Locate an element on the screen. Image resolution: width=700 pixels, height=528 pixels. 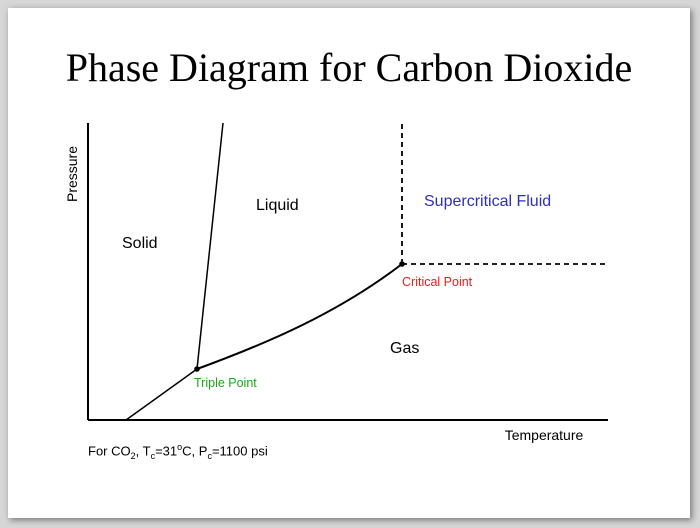
sublimation-curve is located at coordinates (161, 394).